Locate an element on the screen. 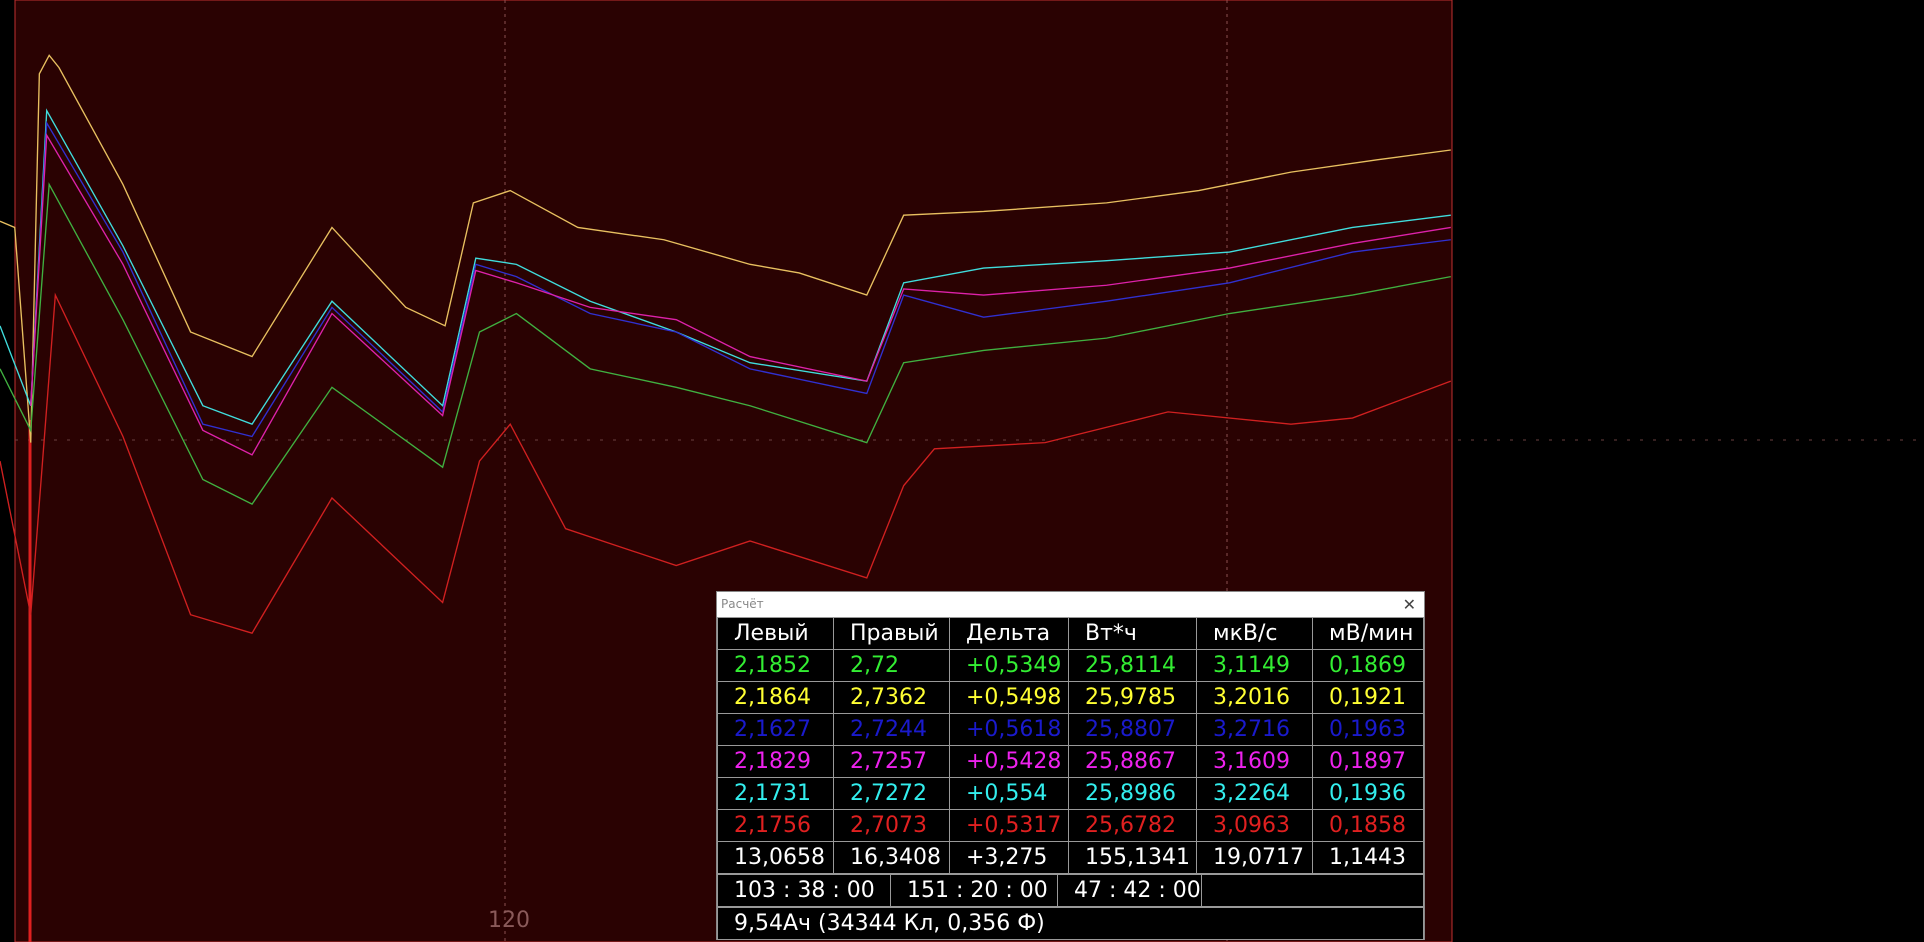 The image size is (1924, 942). data-row: 2,1864 2,7362 +0,5498 25,9785 3,2016 0,1921 is located at coordinates (1070, 697).